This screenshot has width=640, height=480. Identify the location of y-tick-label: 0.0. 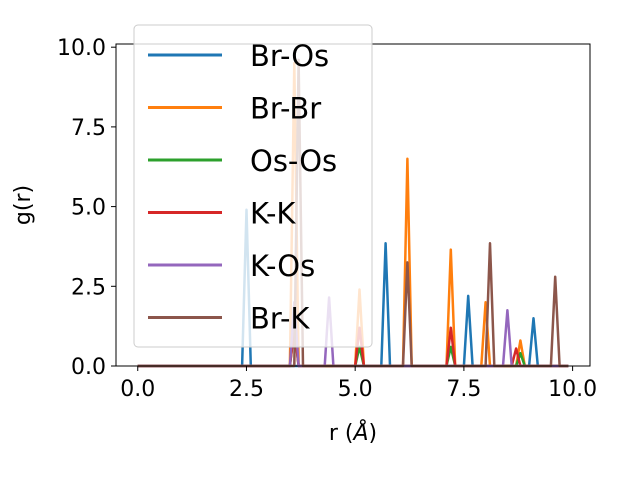
(88, 367).